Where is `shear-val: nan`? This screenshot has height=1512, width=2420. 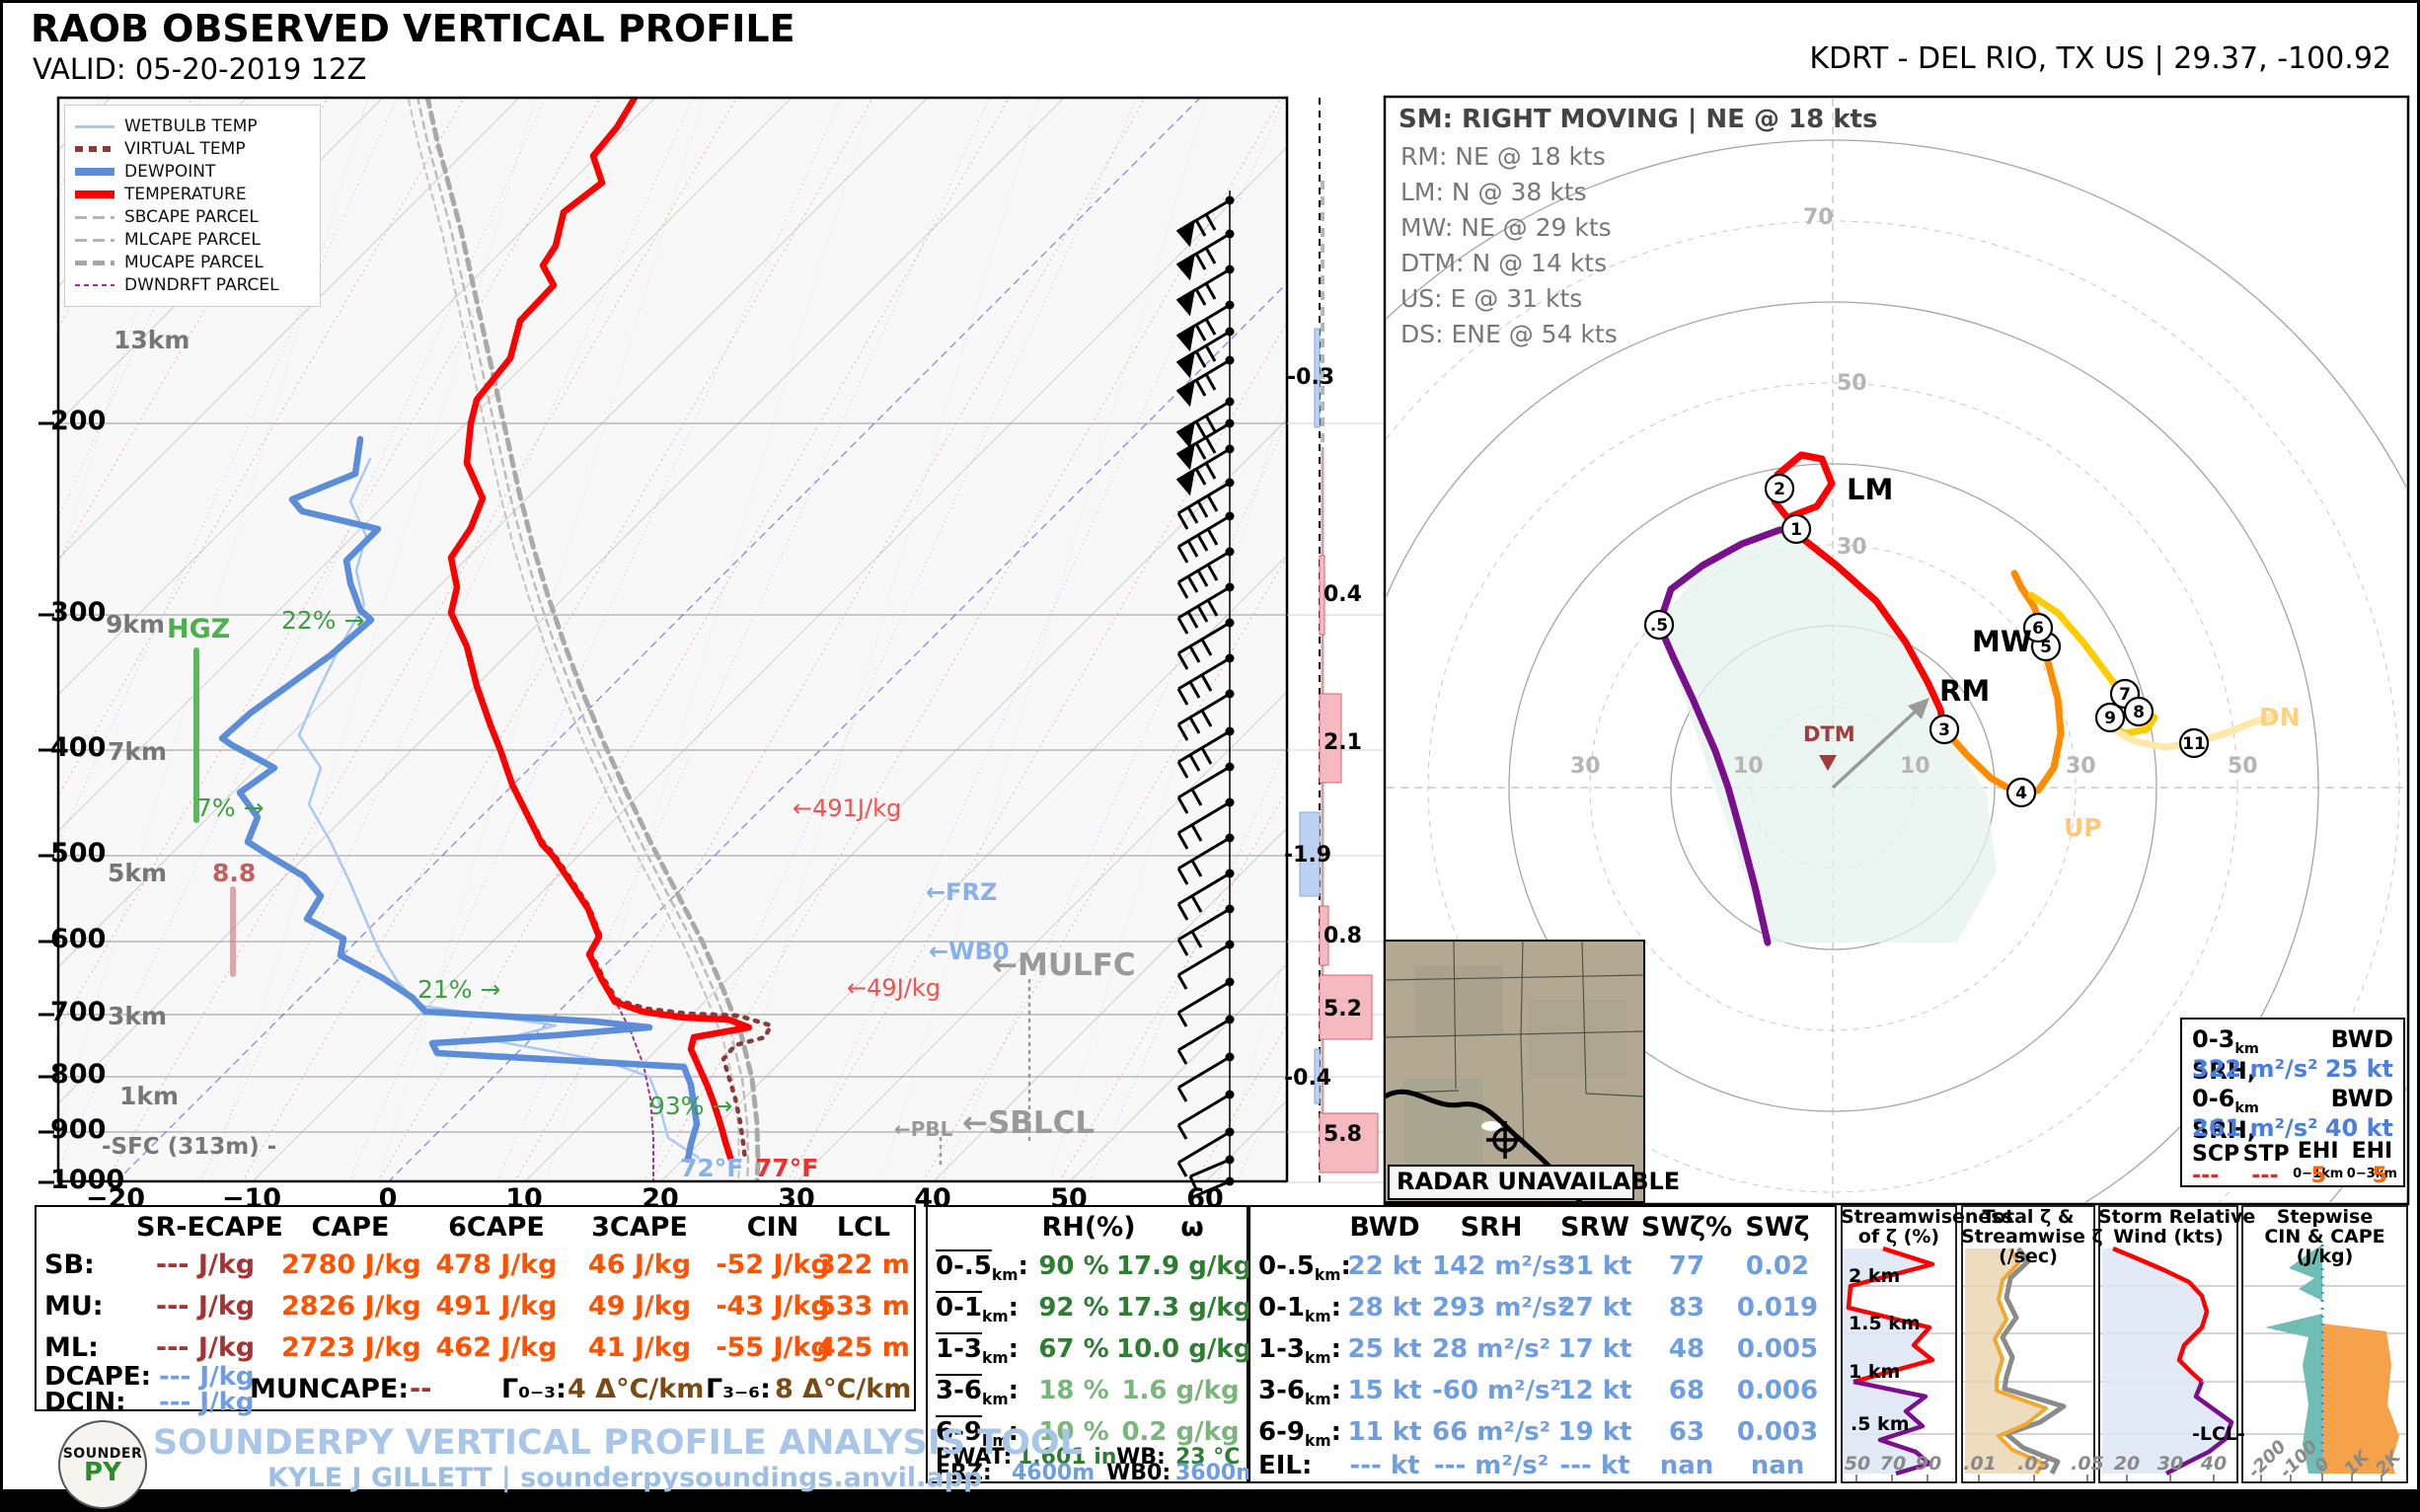 shear-val: nan is located at coordinates (1777, 1466).